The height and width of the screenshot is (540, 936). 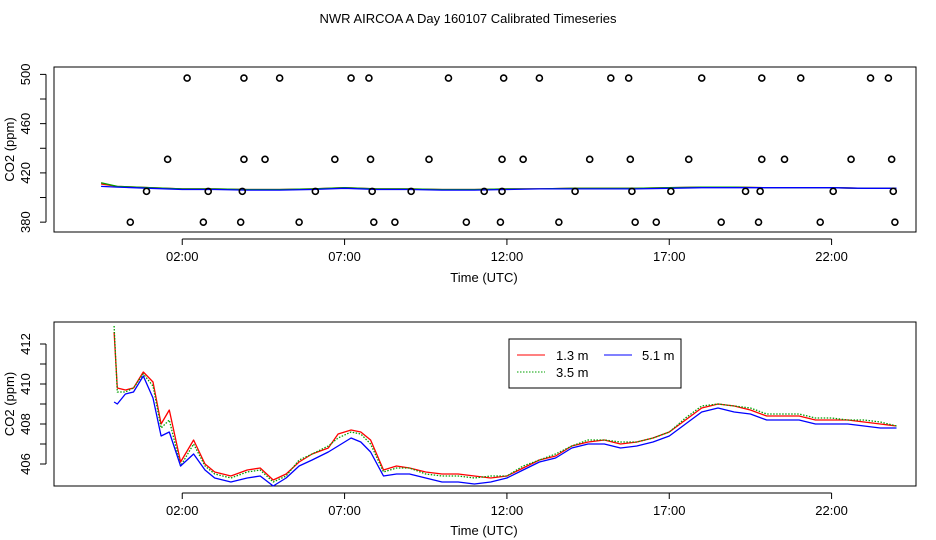 What do you see at coordinates (669, 256) in the screenshot?
I see `top-x-tick-label: 17:00` at bounding box center [669, 256].